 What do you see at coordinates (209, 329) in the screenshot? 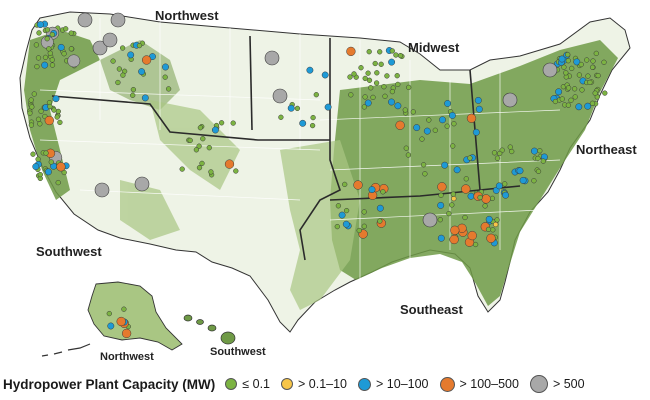
I see `hawaii-islands` at bounding box center [209, 329].